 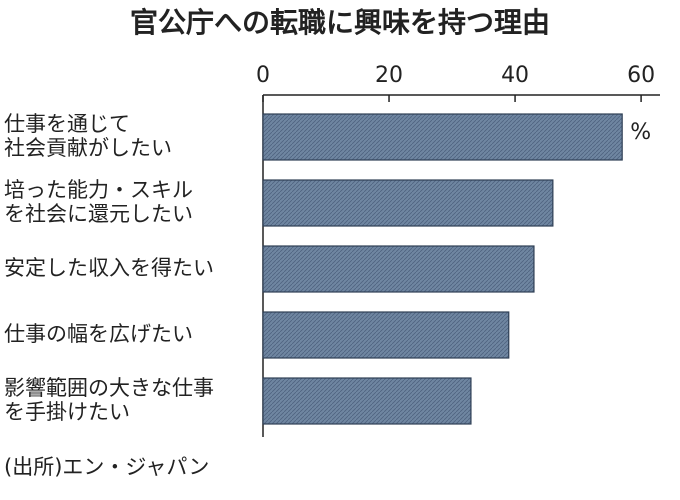 I want to click on unit-label: %, so click(x=640, y=132).